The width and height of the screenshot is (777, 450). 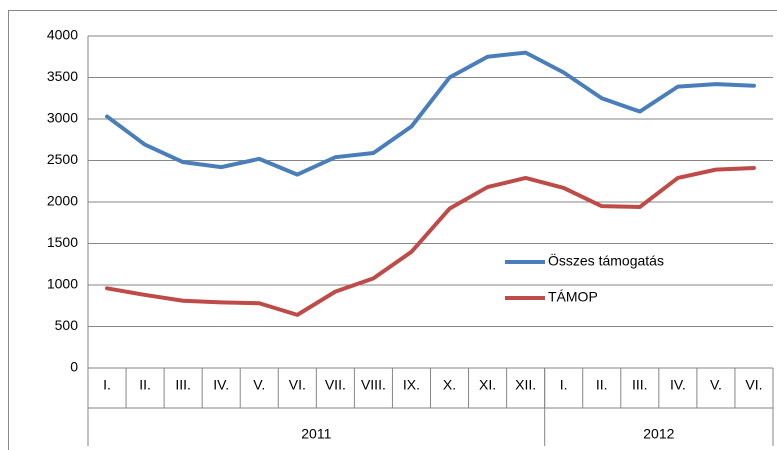 I want to click on y-tick-label: 3500, so click(x=62, y=76).